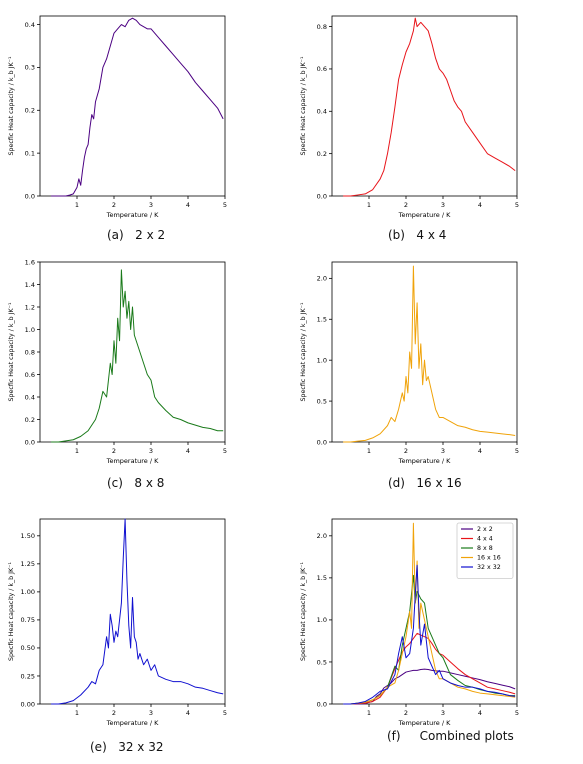 This screenshot has width=583, height=764. I want to click on series-line-16x16, so click(429, 613).